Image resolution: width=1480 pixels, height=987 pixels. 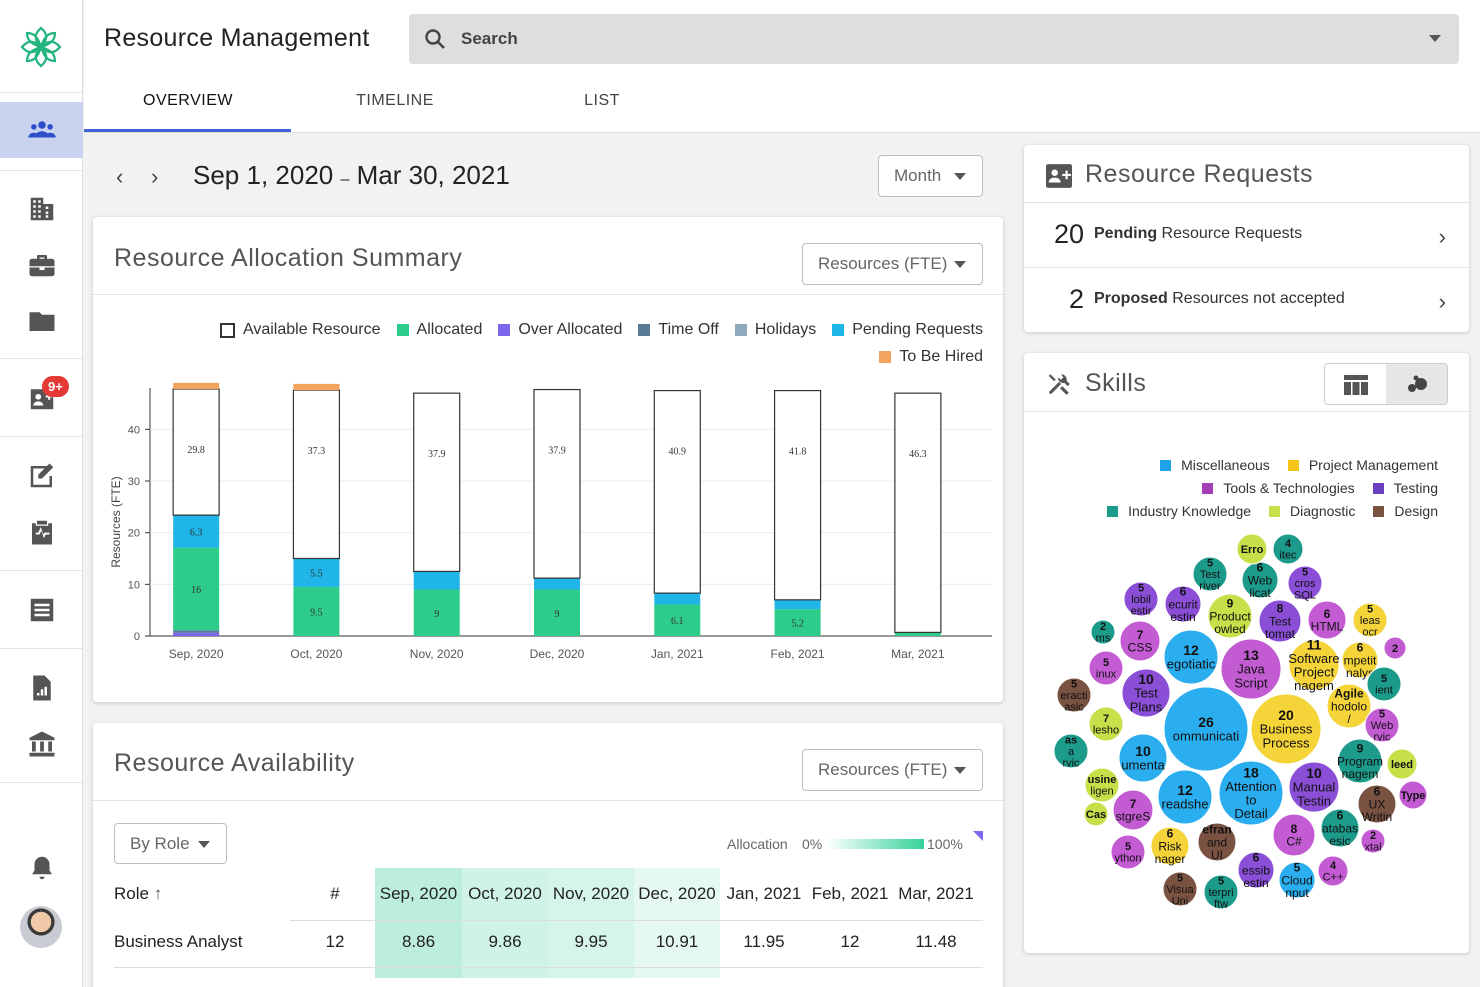 What do you see at coordinates (418, 893) in the screenshot?
I see `column-header: Sep, 2020` at bounding box center [418, 893].